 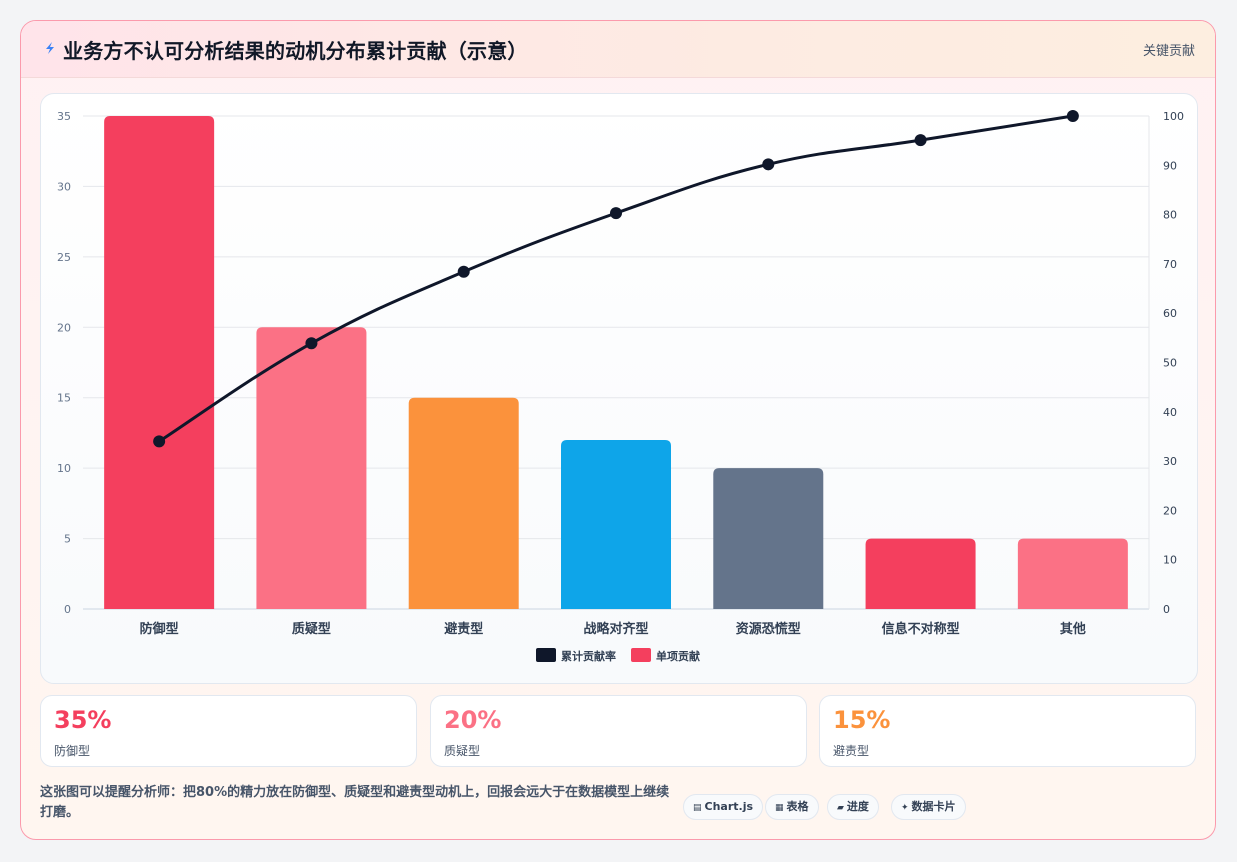 I want to click on y-right-tick-label: 40, so click(x=1170, y=412).